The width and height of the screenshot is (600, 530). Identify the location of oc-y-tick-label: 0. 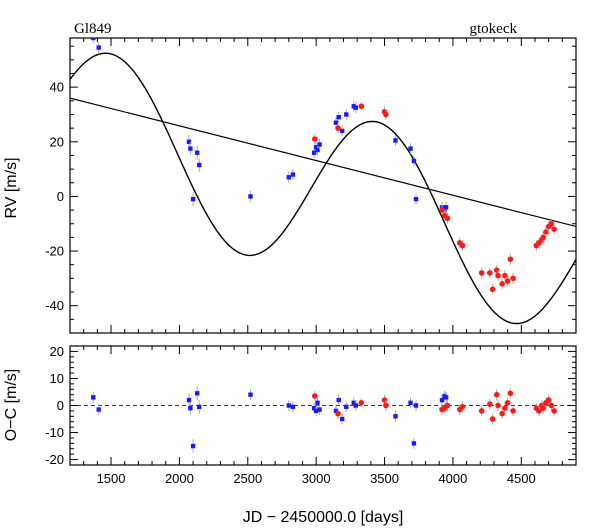
(60, 405).